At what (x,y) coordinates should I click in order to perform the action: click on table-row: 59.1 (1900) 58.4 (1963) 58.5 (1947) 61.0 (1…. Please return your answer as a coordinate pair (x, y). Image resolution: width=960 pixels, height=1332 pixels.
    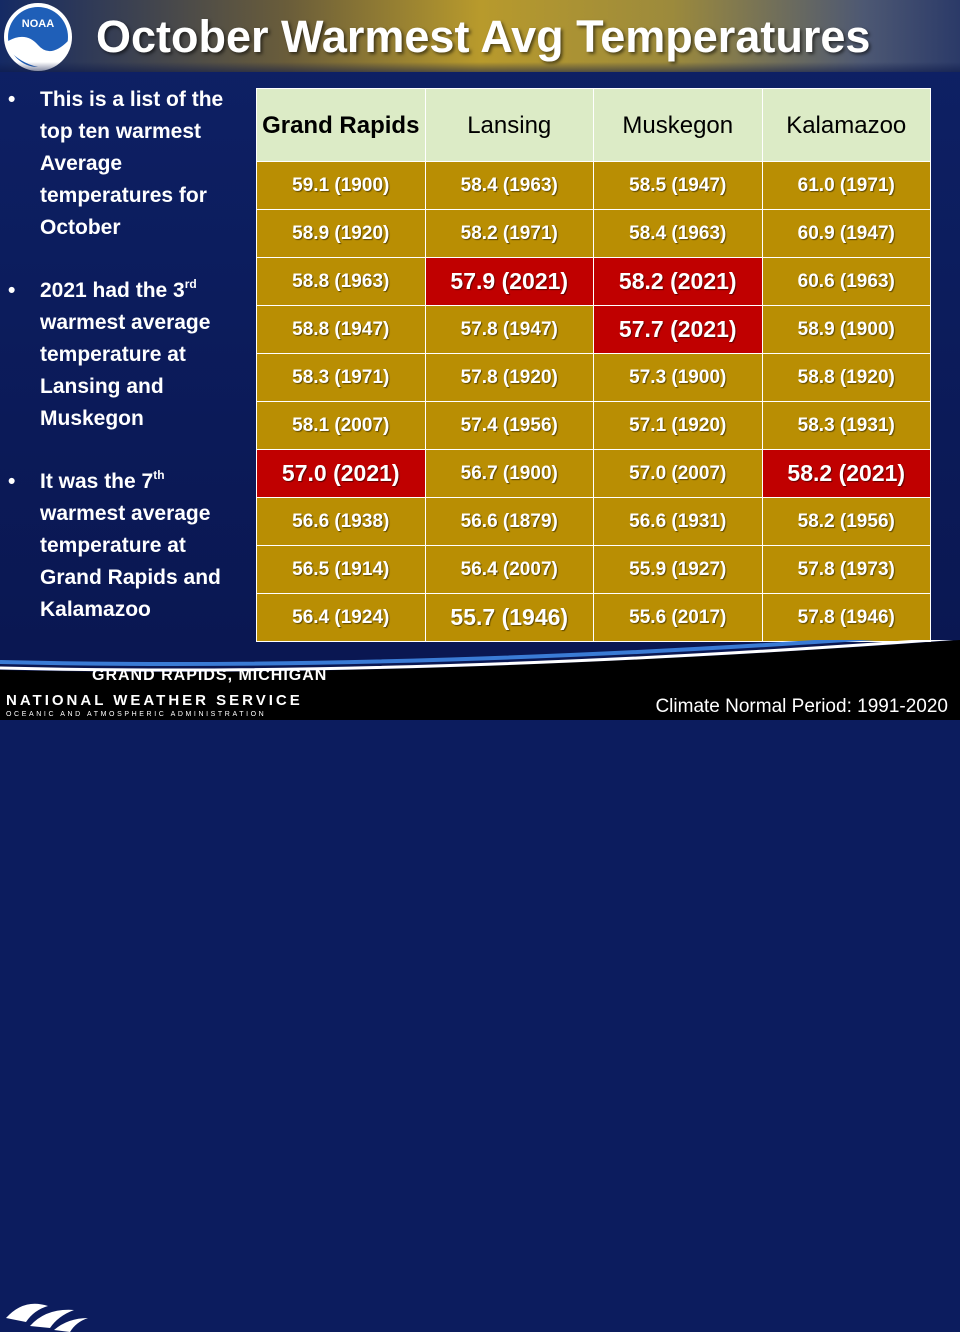
    Looking at the image, I should click on (593, 185).